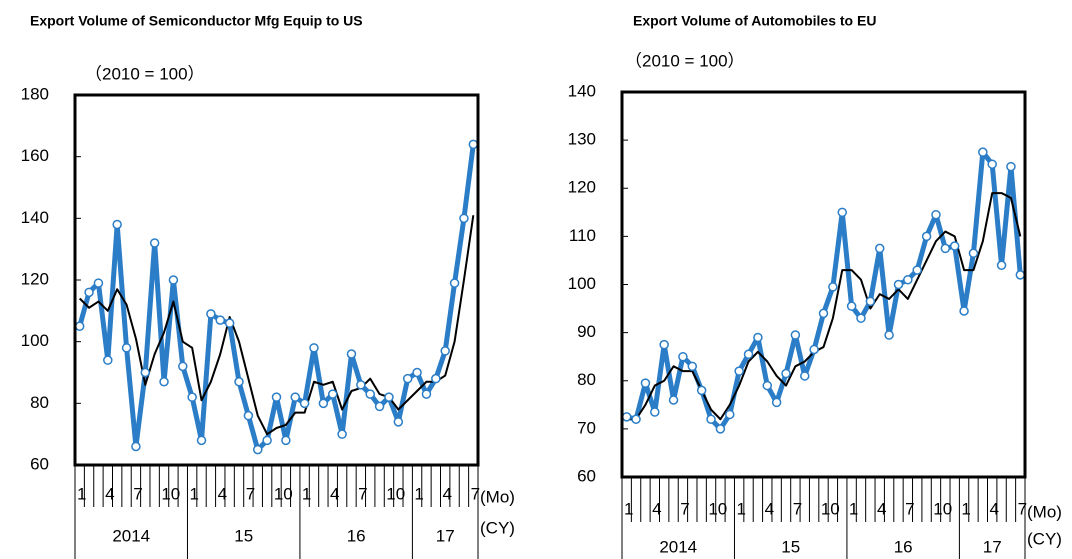 This screenshot has height=559, width=1072. Describe the element at coordinates (903, 546) in the screenshot. I see `year-label: 16` at that location.